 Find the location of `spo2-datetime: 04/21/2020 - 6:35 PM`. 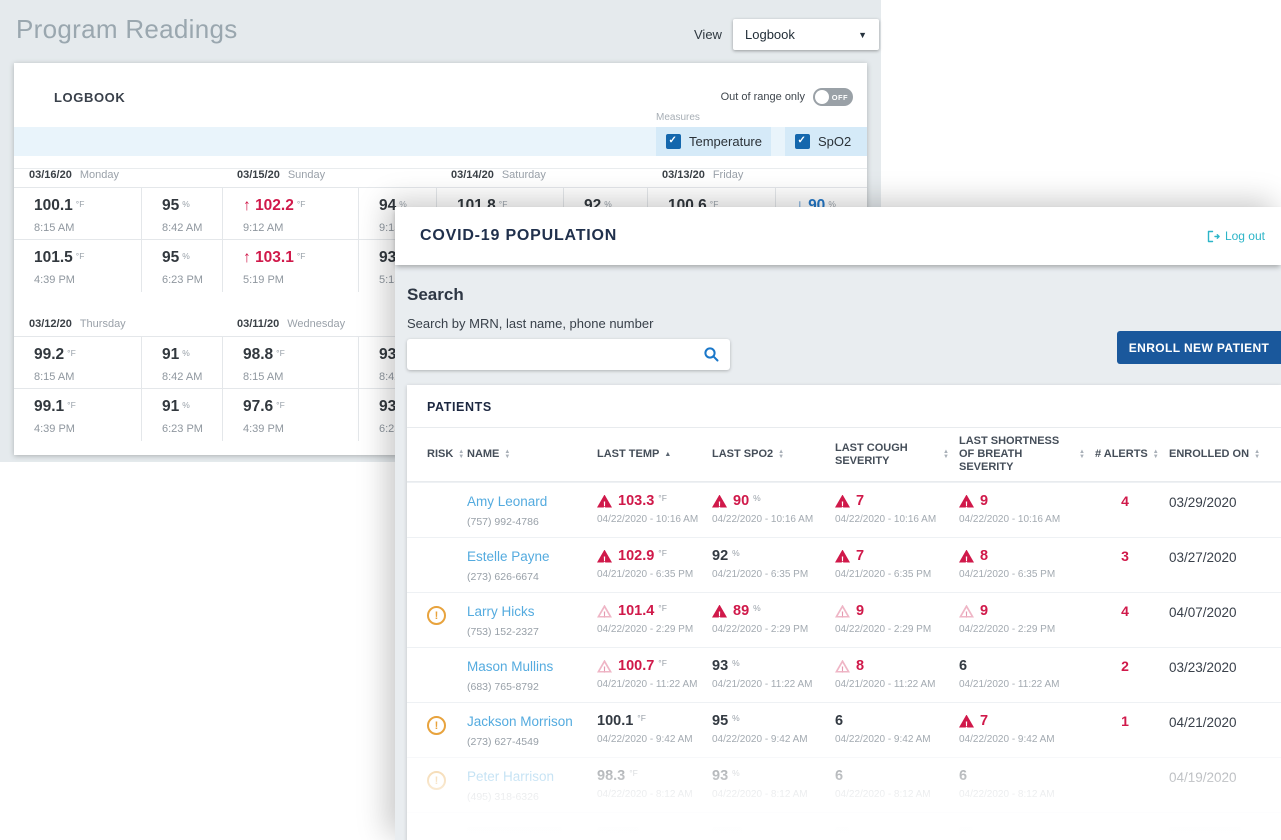

spo2-datetime: 04/21/2020 - 6:35 PM is located at coordinates (760, 574).